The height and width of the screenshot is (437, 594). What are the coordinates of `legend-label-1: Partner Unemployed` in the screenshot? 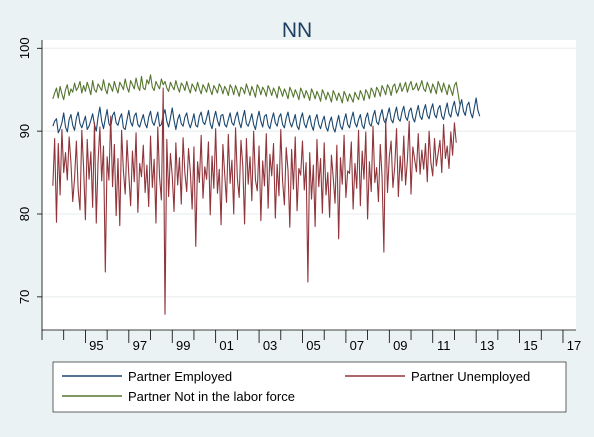 It's located at (470, 376).